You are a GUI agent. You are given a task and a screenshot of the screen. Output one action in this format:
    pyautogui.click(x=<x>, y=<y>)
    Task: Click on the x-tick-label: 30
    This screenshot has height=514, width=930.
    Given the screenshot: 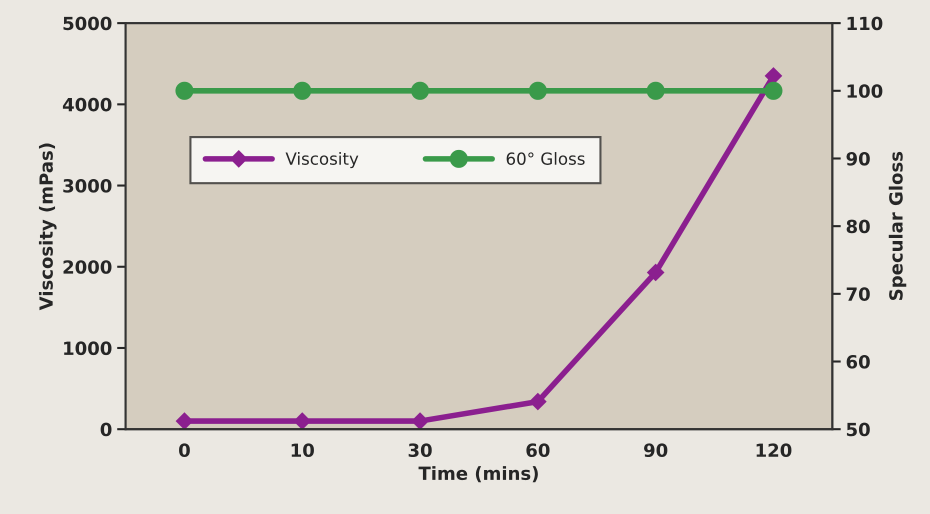 What is the action you would take?
    pyautogui.click(x=420, y=450)
    